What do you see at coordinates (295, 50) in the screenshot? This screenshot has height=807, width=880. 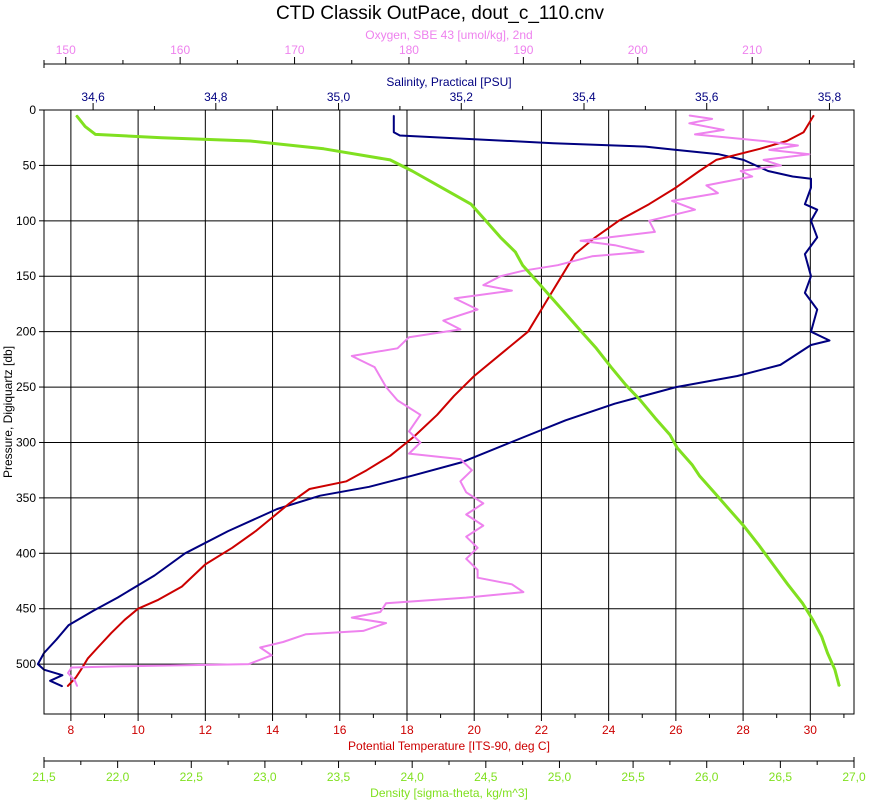 I see `x-tick-label-oxygen: 170` at bounding box center [295, 50].